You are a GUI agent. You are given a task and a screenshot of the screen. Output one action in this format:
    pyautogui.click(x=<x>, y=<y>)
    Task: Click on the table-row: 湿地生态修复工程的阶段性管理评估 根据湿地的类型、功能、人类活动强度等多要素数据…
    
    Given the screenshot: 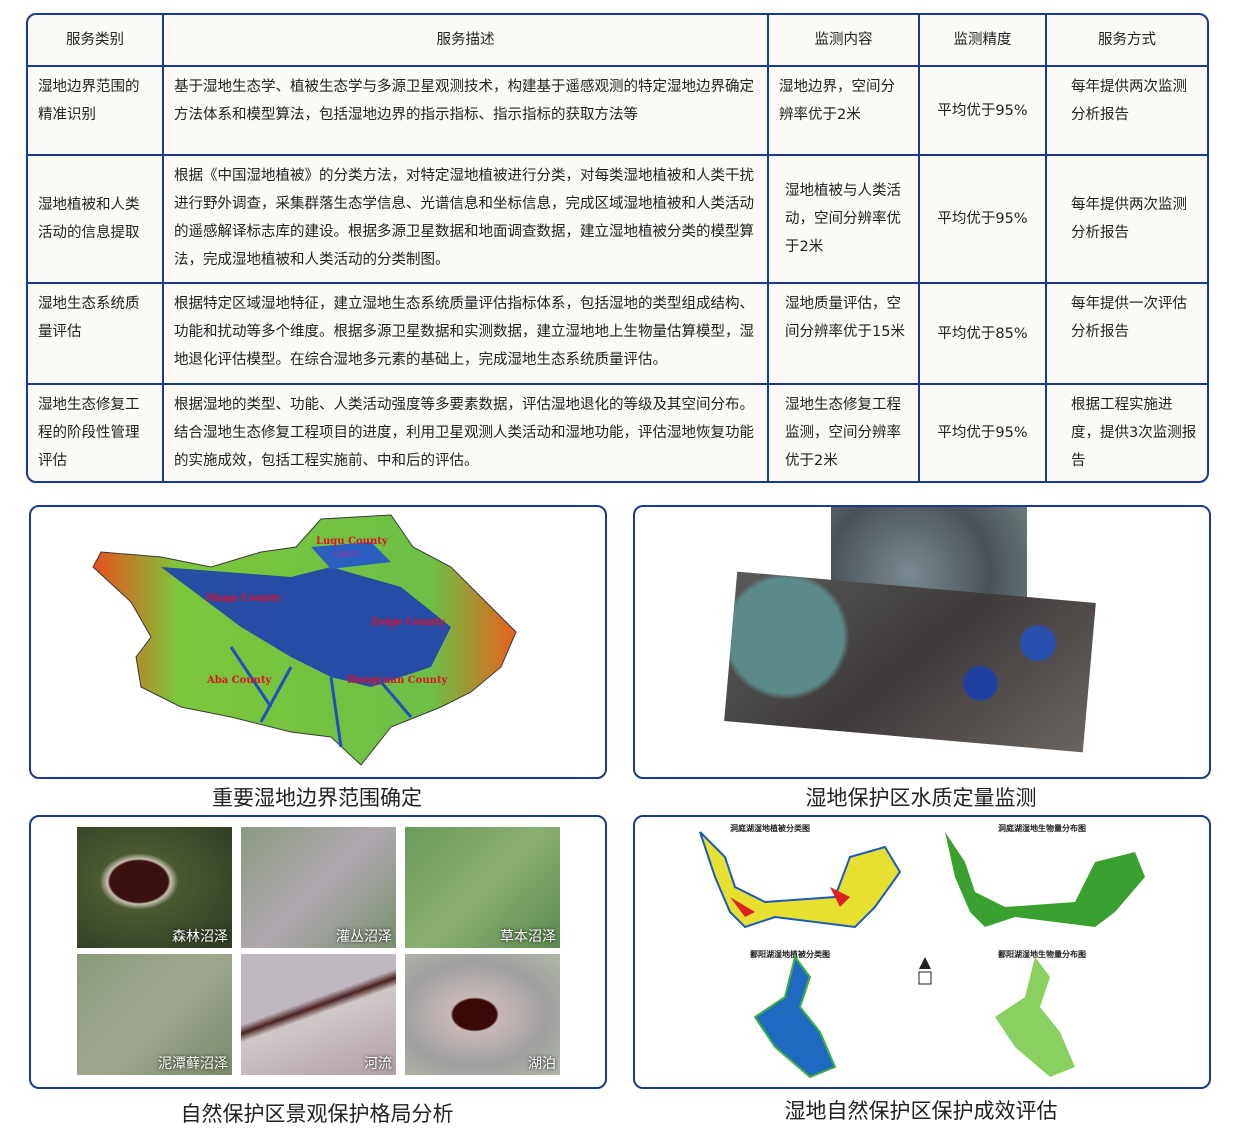 What is the action you would take?
    pyautogui.click(x=617, y=433)
    